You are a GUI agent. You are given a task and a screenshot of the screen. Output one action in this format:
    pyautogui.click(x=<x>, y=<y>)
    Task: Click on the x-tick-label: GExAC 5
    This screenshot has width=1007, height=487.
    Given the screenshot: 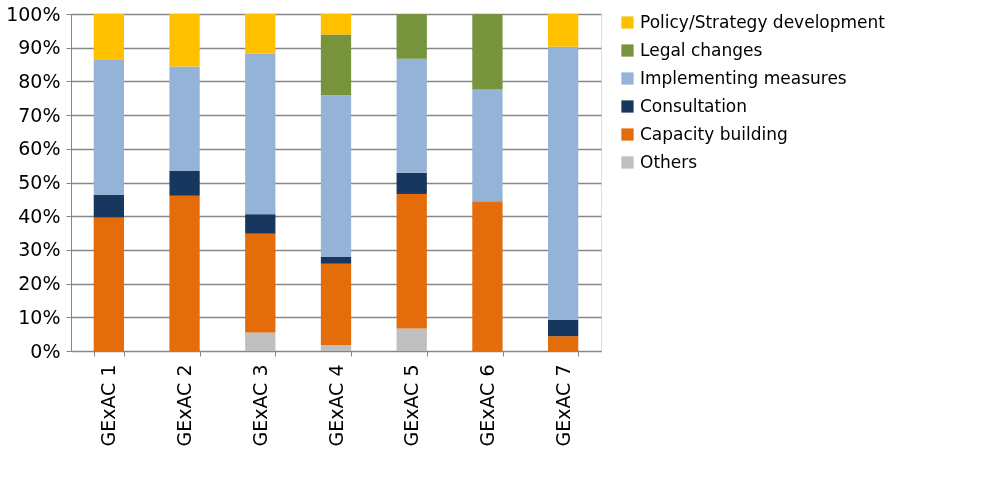 What is the action you would take?
    pyautogui.click(x=411, y=405)
    